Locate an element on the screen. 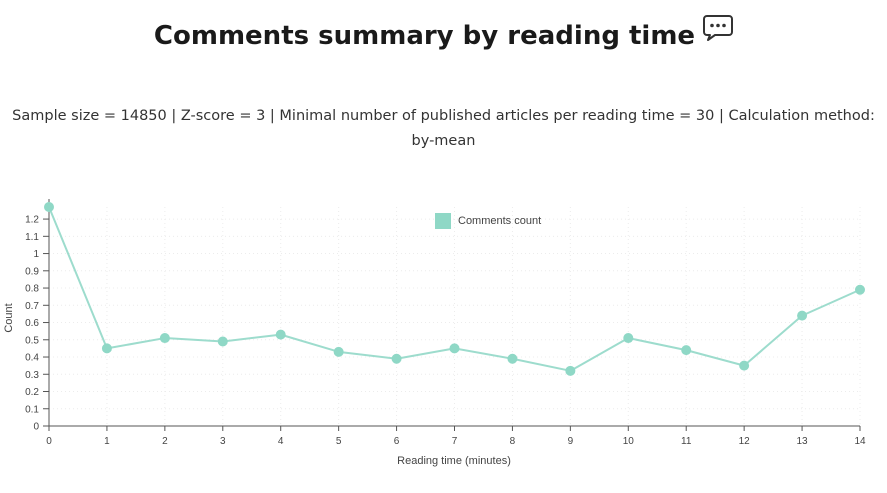  page-title-text: Comments summary by reading time is located at coordinates (424, 36).